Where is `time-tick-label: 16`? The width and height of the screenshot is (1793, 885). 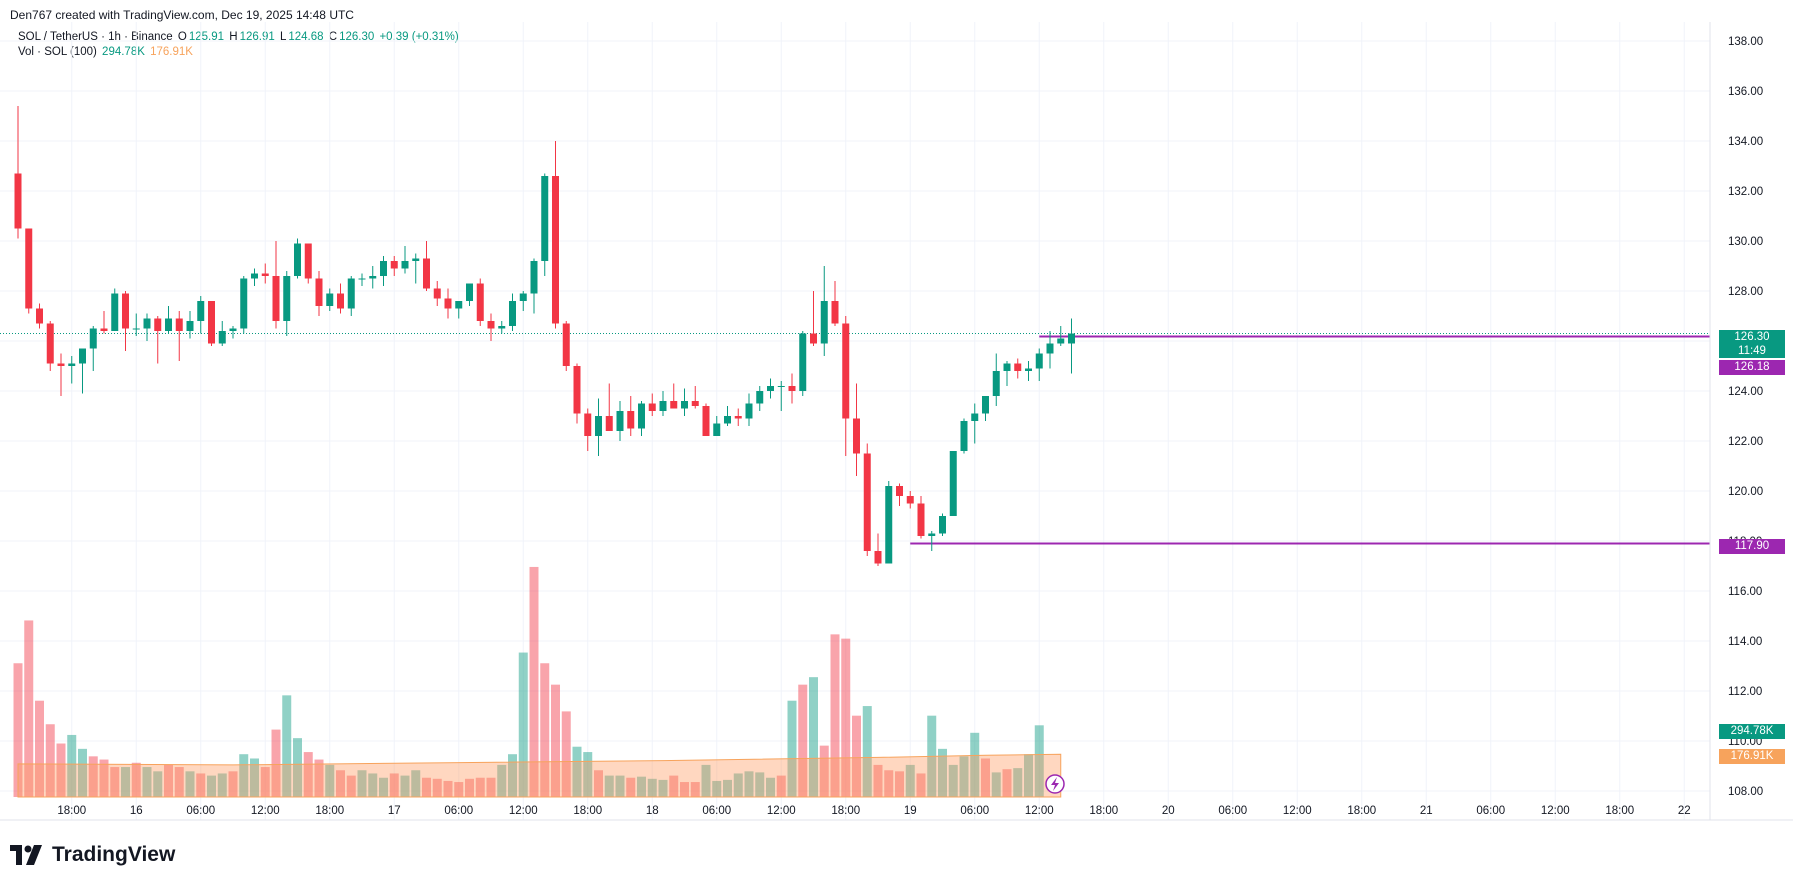
time-tick-label: 16 is located at coordinates (136, 811).